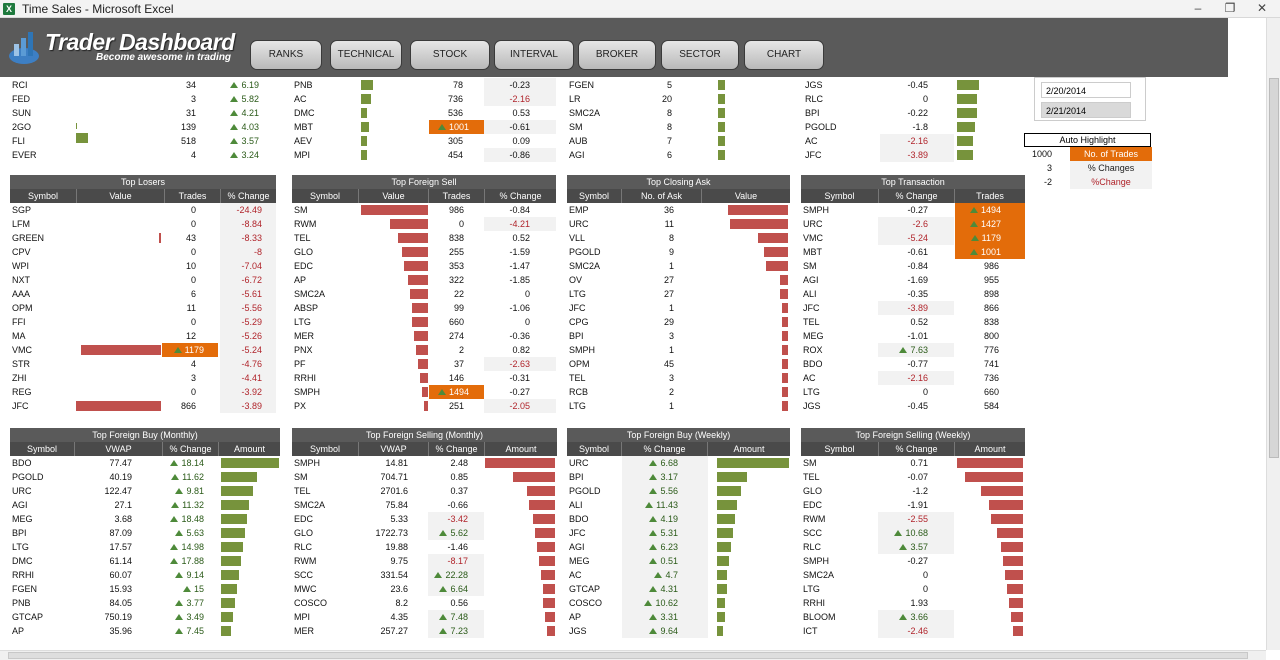 Image resolution: width=1280 pixels, height=660 pixels. Describe the element at coordinates (301, 477) in the screenshot. I see `fsm-symbol: SM` at that location.